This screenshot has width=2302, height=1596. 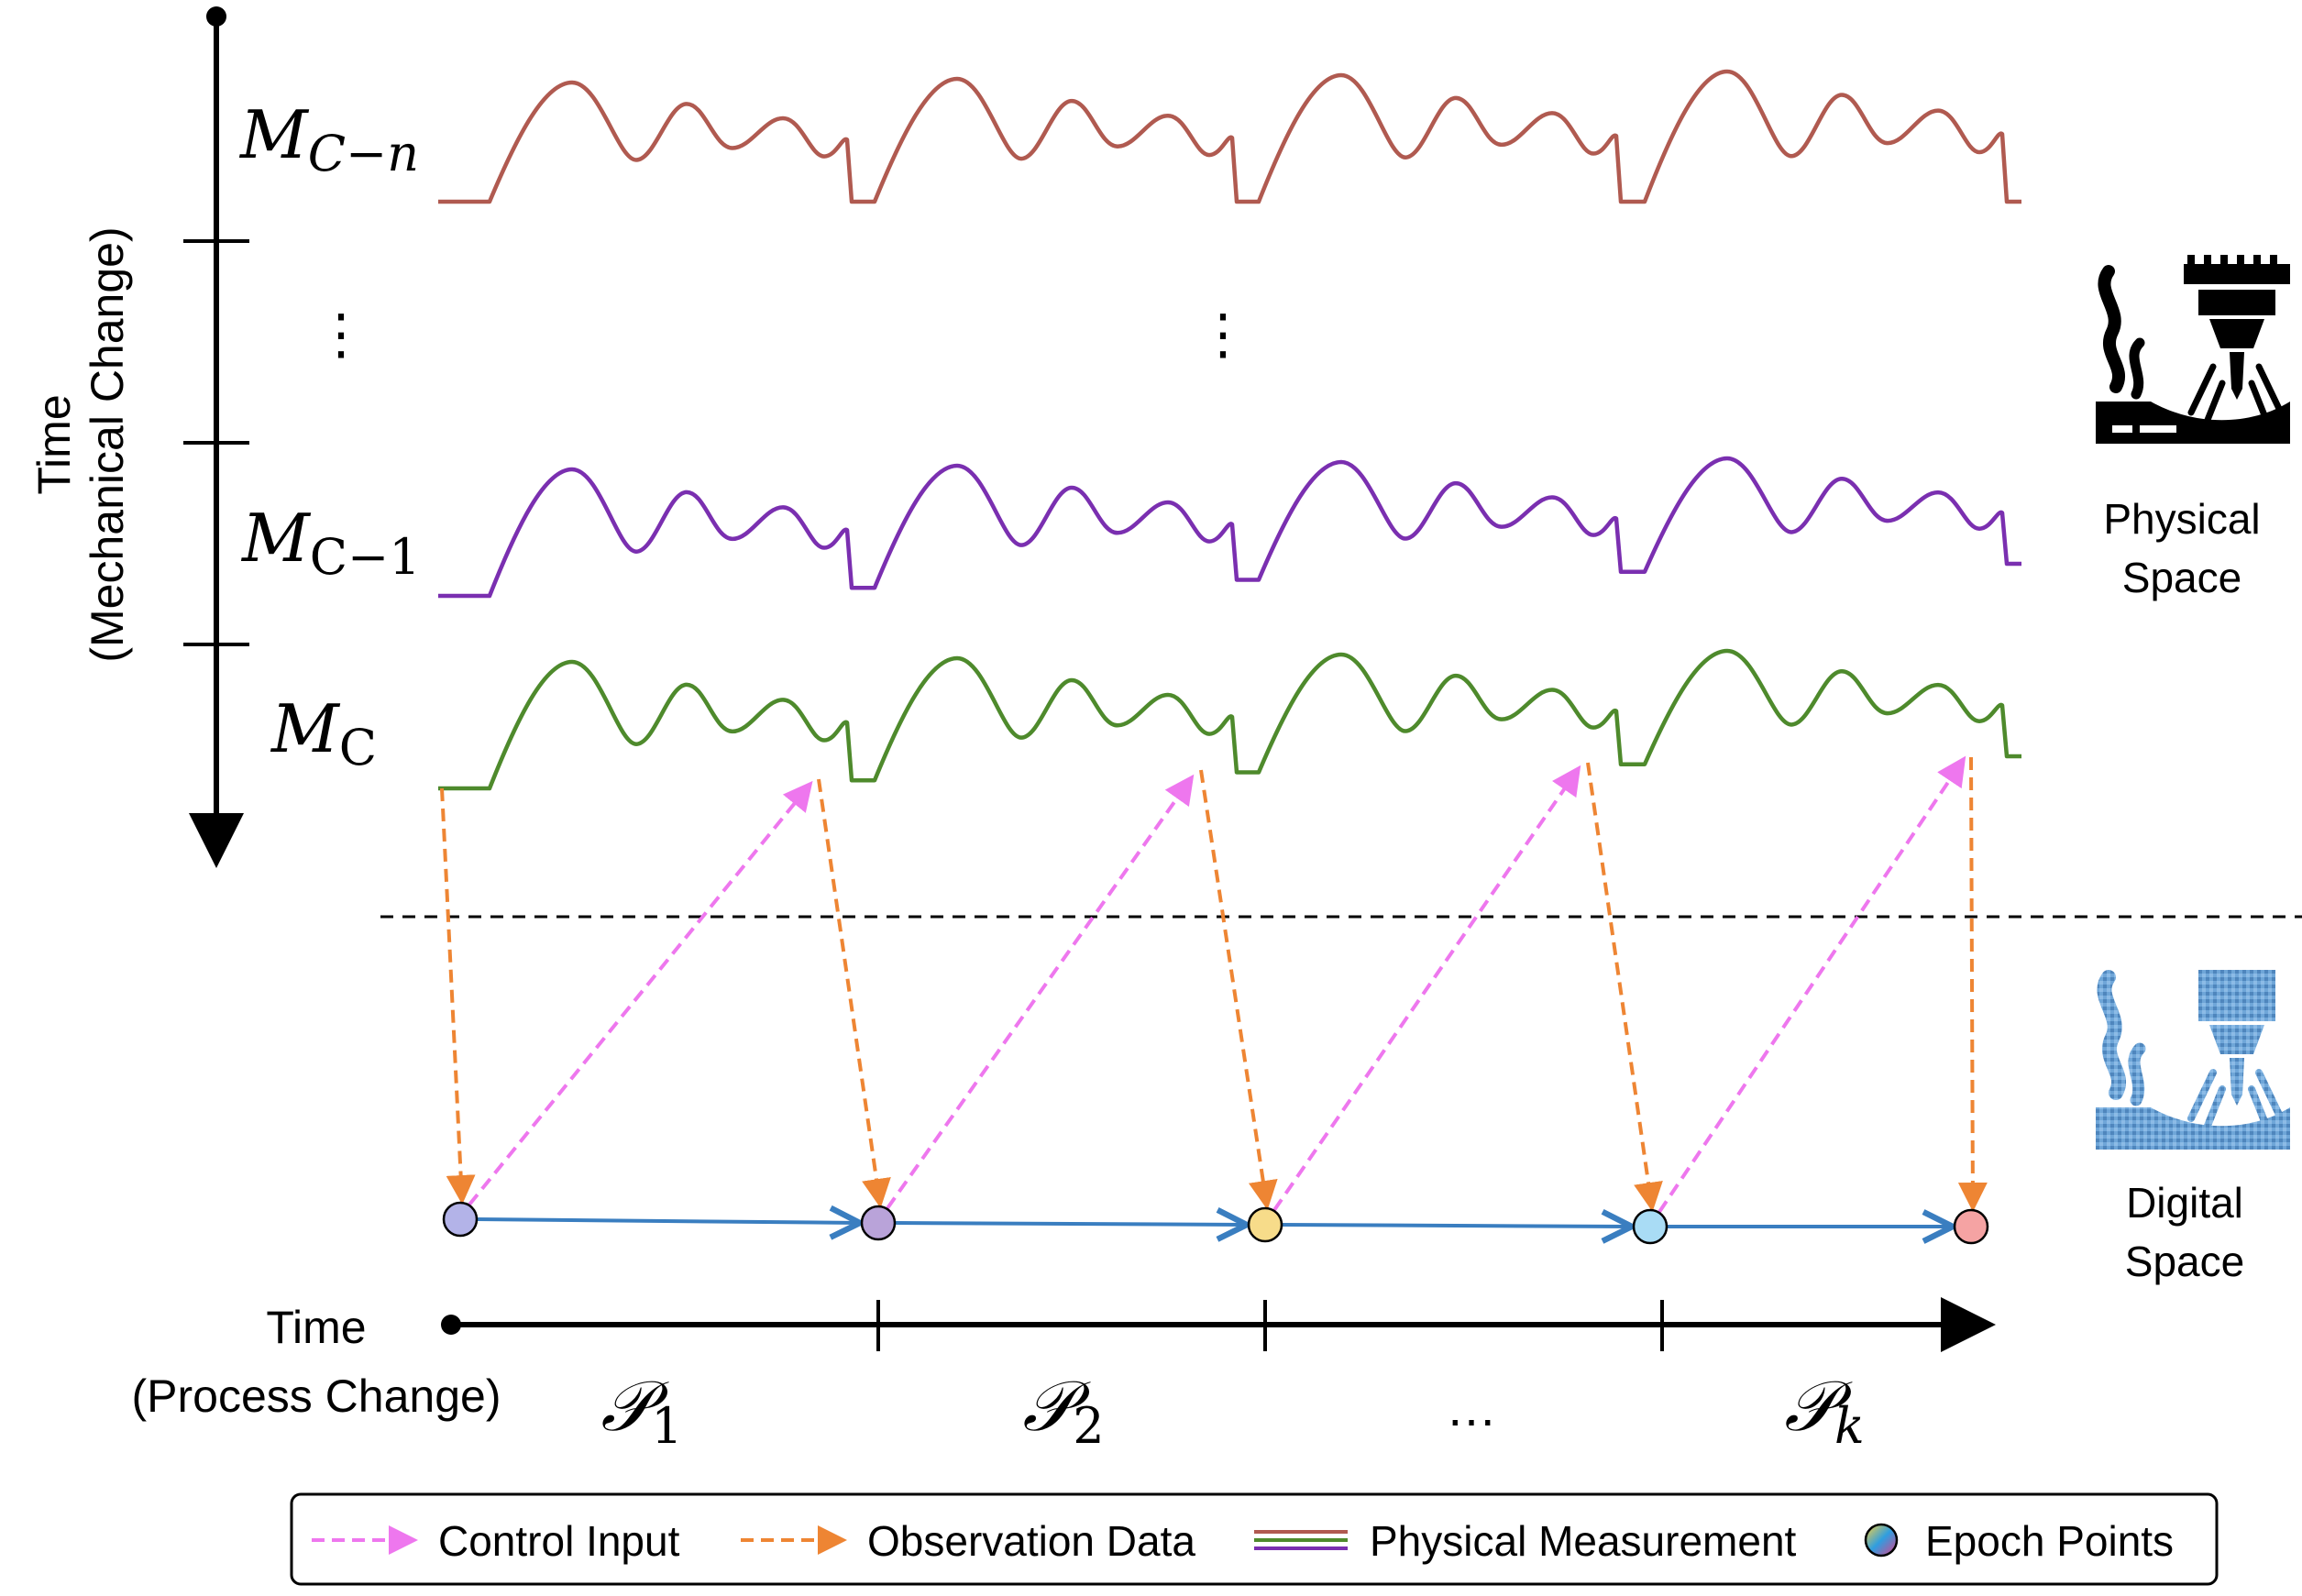 I want to click on vertical-time-axis, so click(x=216, y=437).